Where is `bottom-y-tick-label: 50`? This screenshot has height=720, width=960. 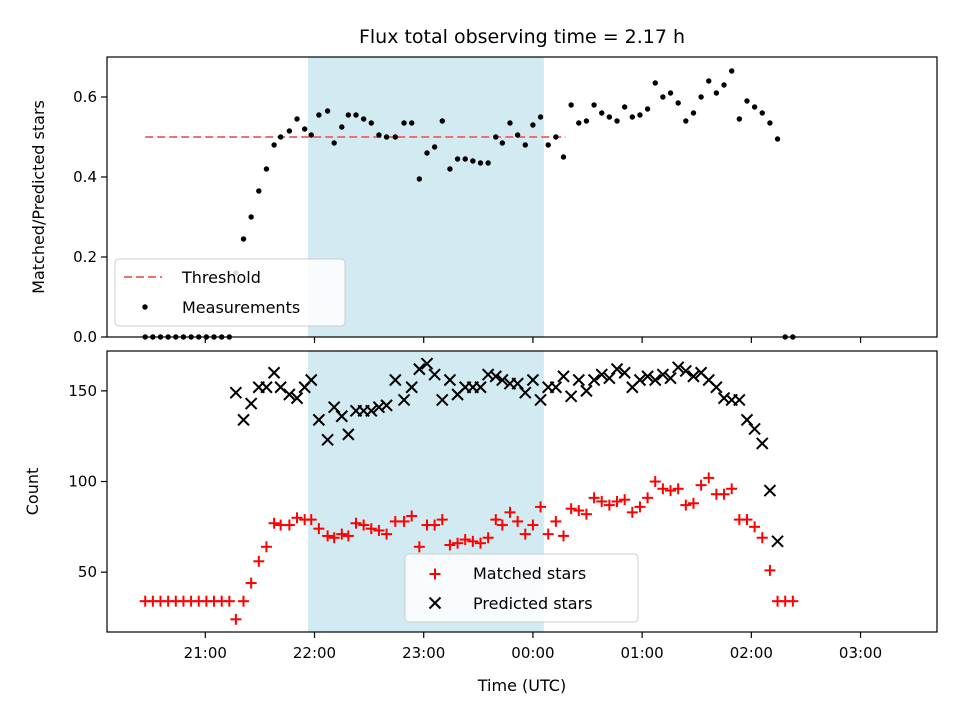 bottom-y-tick-label: 50 is located at coordinates (87, 572).